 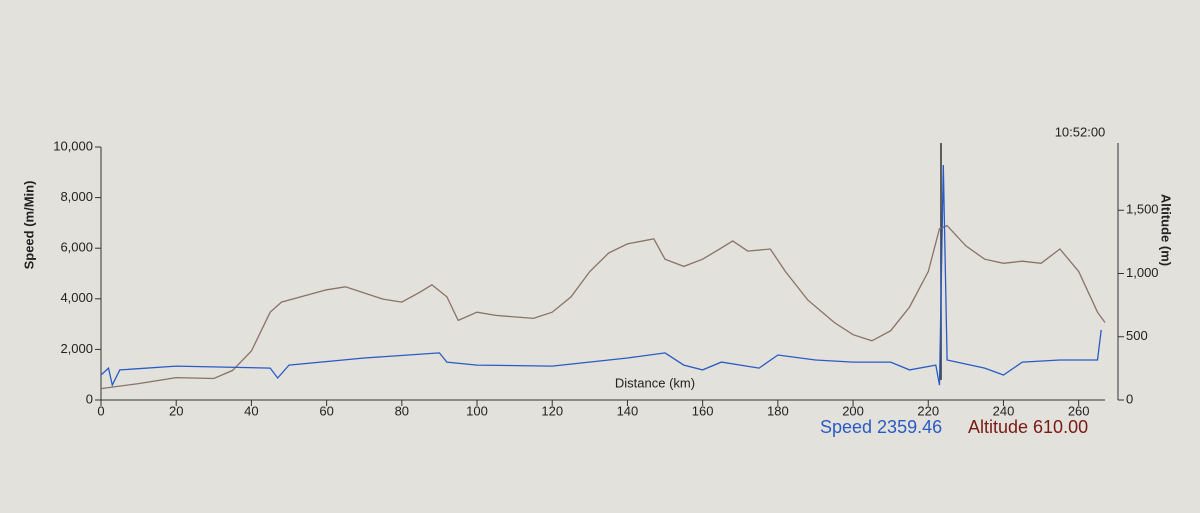 What do you see at coordinates (76, 196) in the screenshot?
I see `y-tick-label: 8,000` at bounding box center [76, 196].